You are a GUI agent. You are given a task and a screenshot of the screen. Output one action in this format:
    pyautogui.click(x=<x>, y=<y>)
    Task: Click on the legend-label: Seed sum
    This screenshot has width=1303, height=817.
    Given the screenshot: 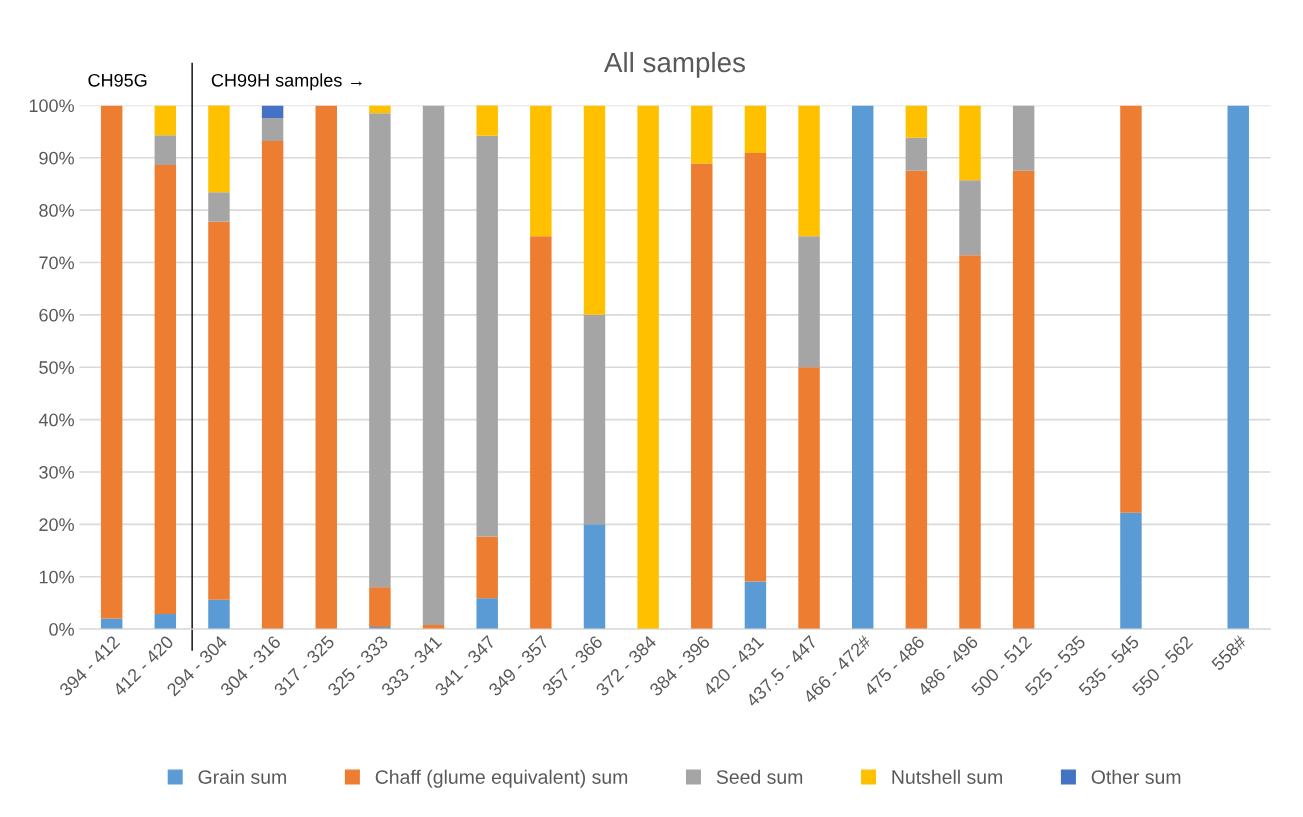 What is the action you would take?
    pyautogui.click(x=759, y=776)
    